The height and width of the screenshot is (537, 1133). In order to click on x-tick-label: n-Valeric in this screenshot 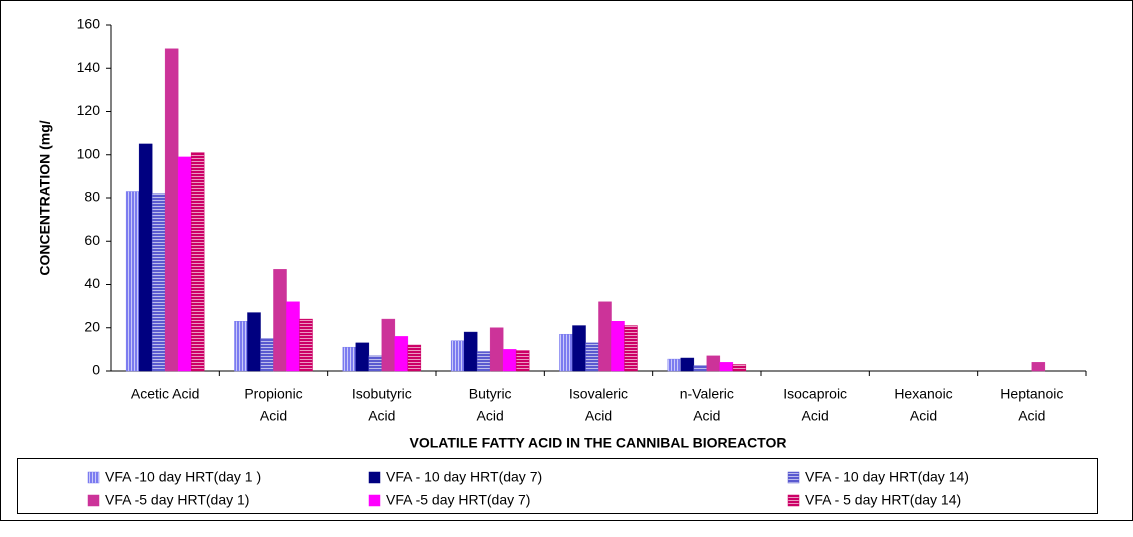, I will do `click(707, 394)`.